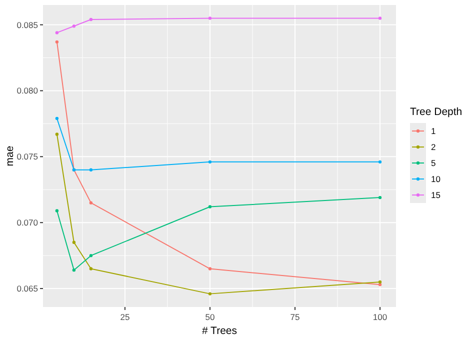  Describe the element at coordinates (27, 223) in the screenshot. I see `y-tick-label: 0.070` at that location.